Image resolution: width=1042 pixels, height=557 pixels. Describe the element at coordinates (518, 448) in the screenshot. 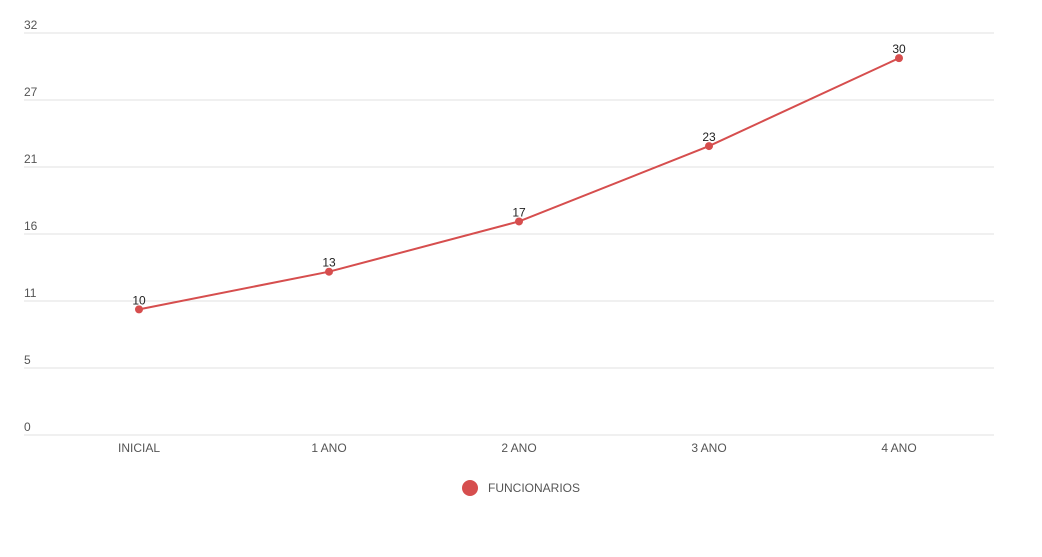

I see `x-tick-label: 2 ANO` at that location.